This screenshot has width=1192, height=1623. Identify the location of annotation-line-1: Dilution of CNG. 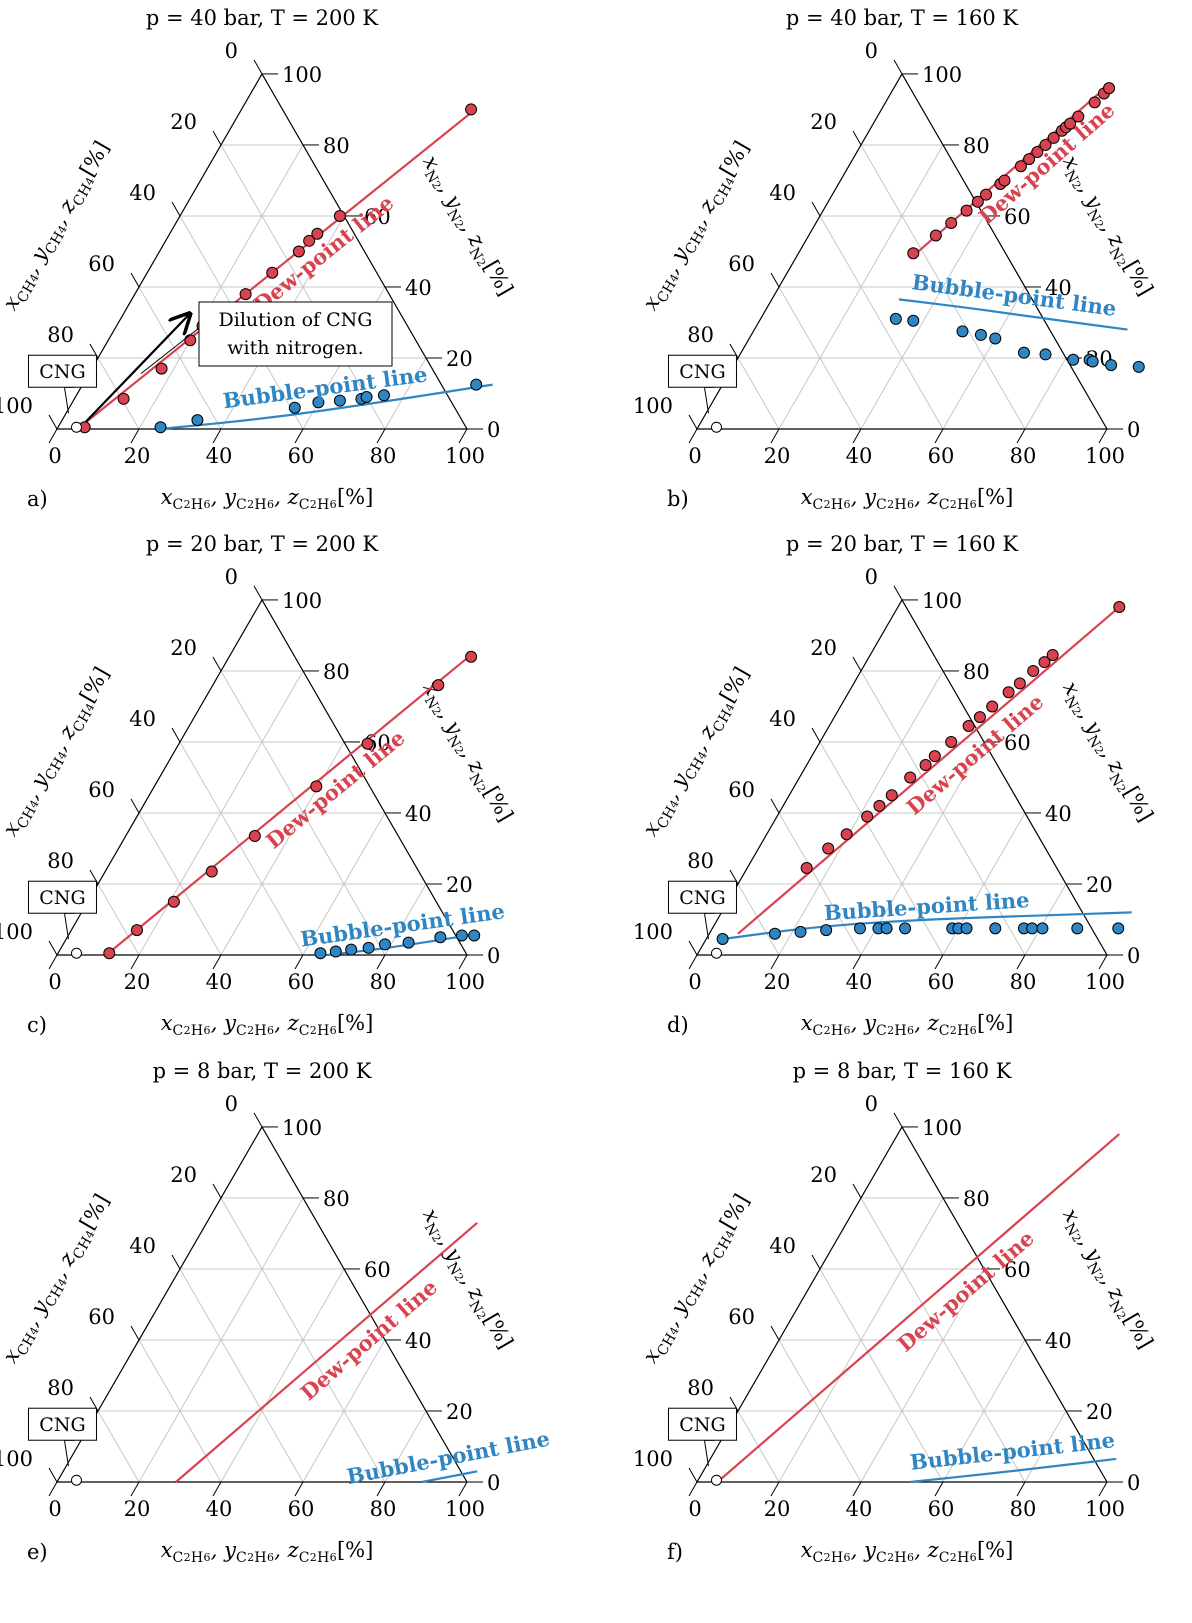
(296, 320).